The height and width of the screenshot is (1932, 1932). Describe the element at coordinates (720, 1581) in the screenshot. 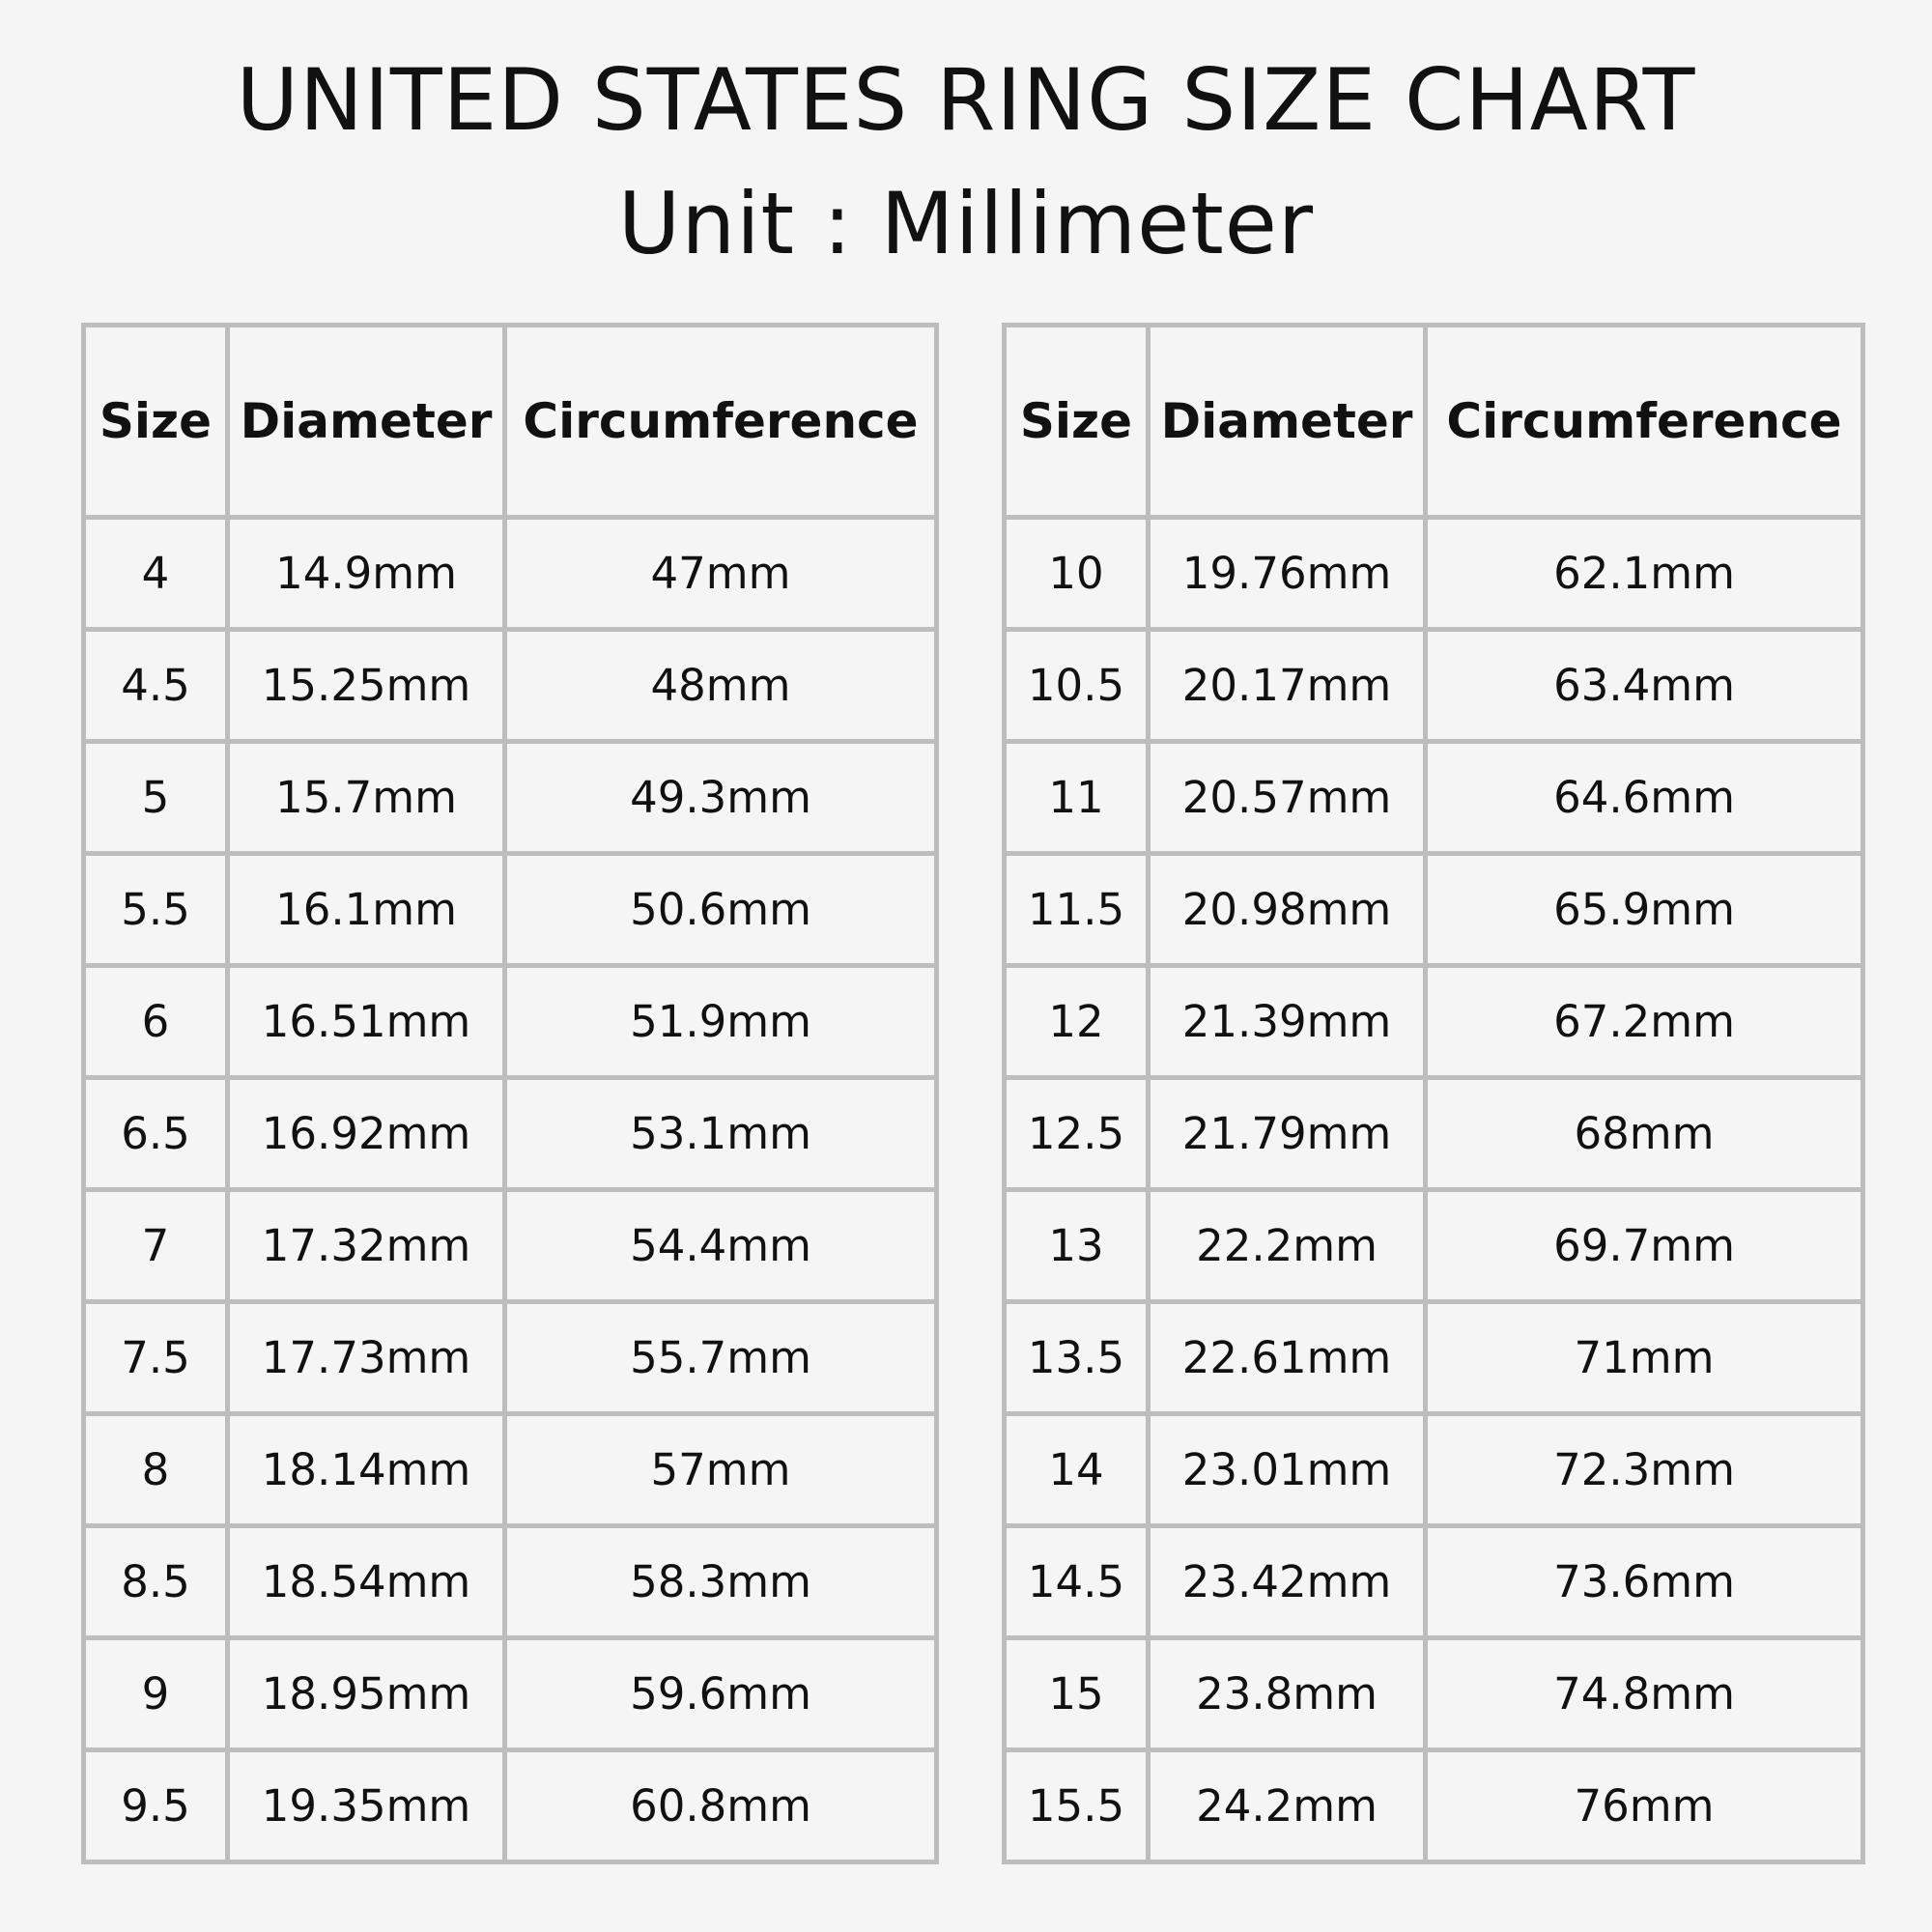

I see `circumference-cell: 58.3mm` at that location.